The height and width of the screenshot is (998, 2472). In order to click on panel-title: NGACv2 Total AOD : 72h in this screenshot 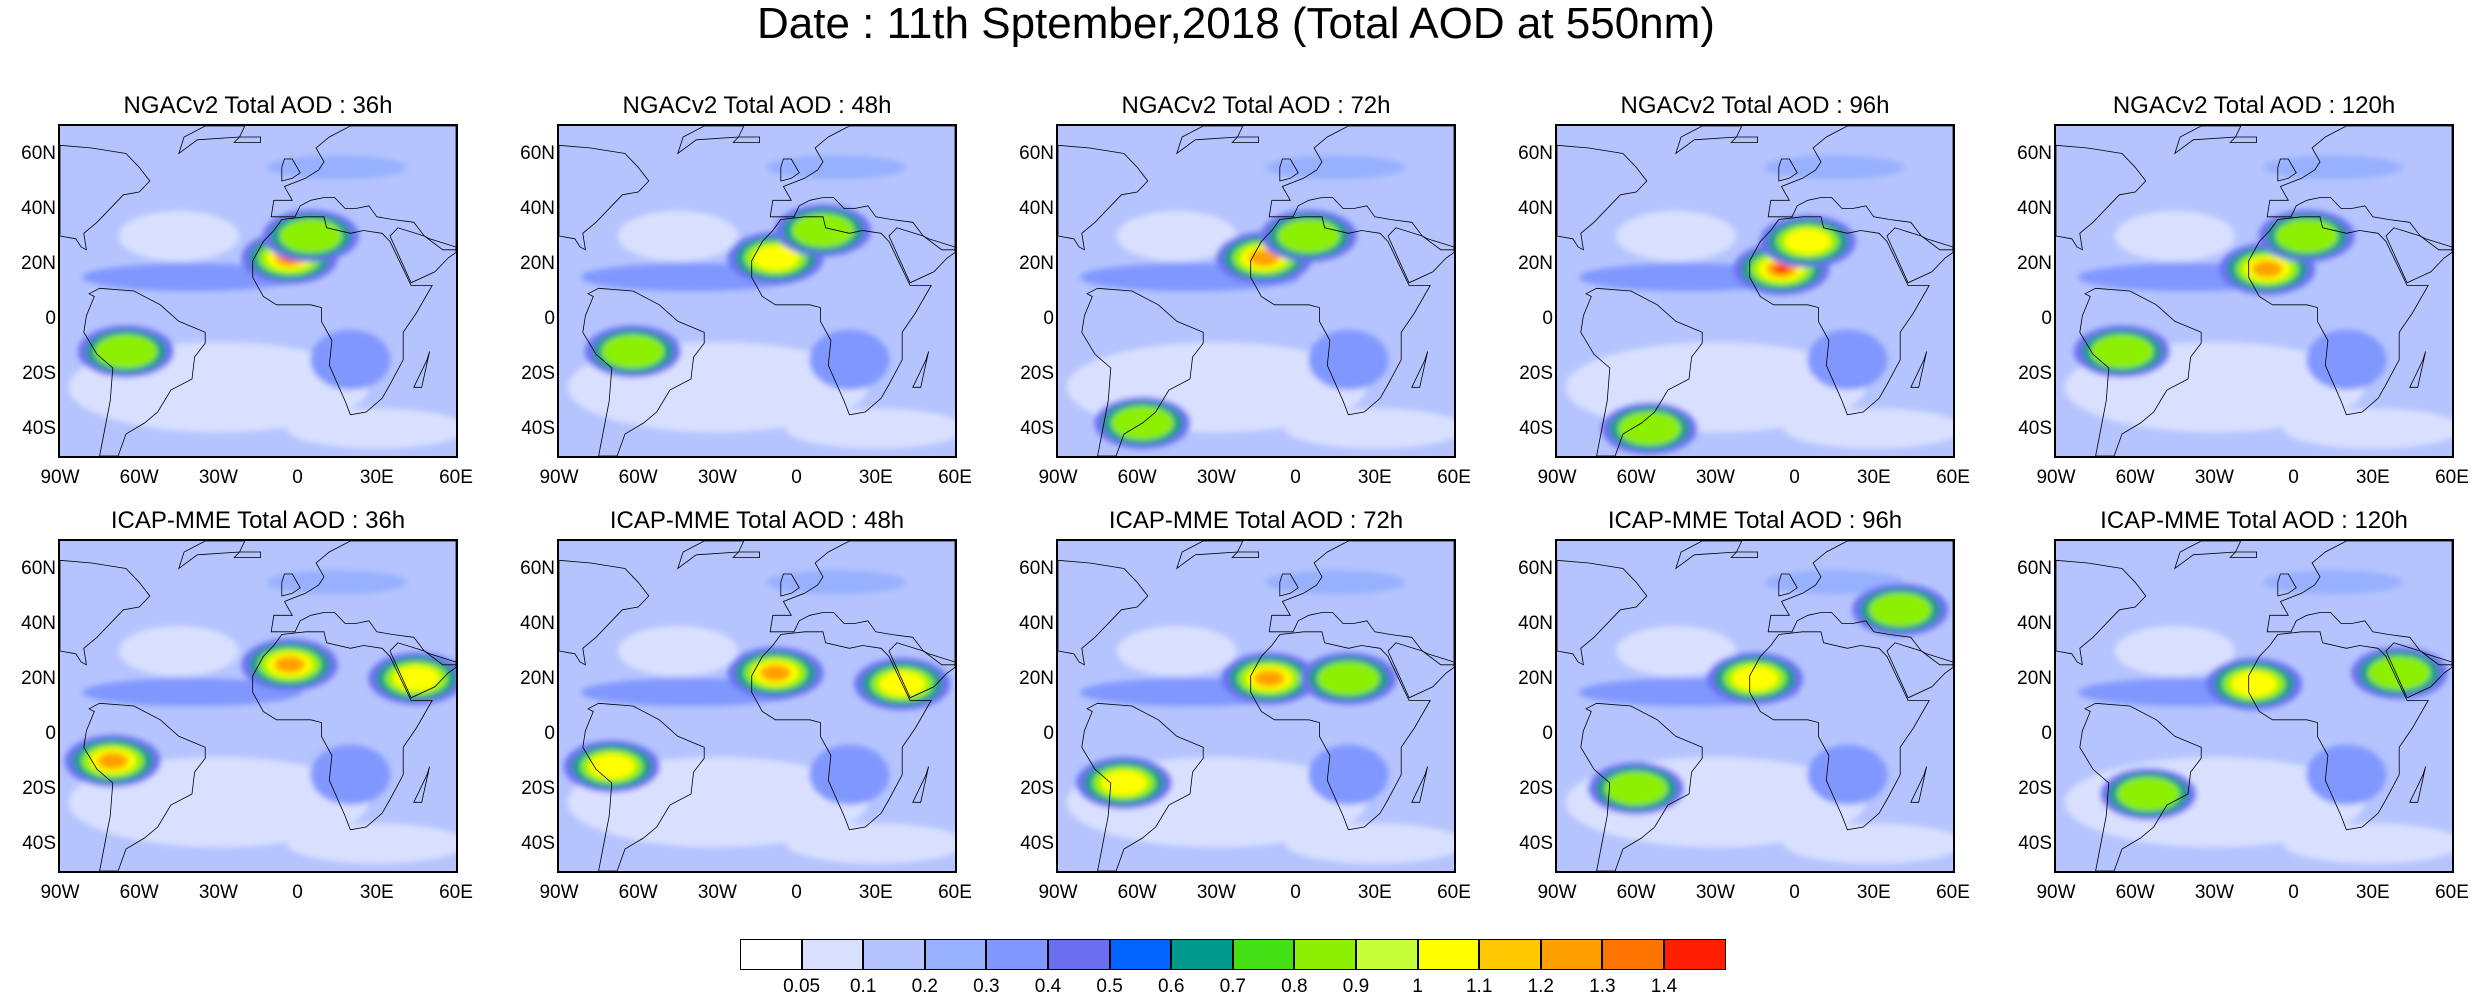, I will do `click(1256, 105)`.